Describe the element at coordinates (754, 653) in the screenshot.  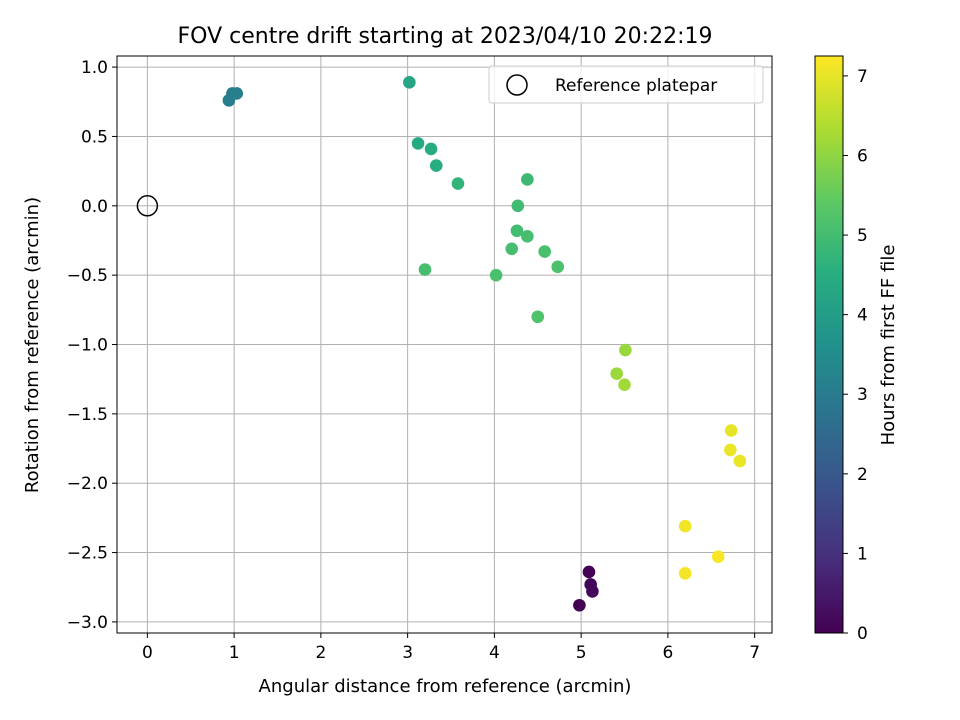
I see `x-tick-label: 7` at that location.